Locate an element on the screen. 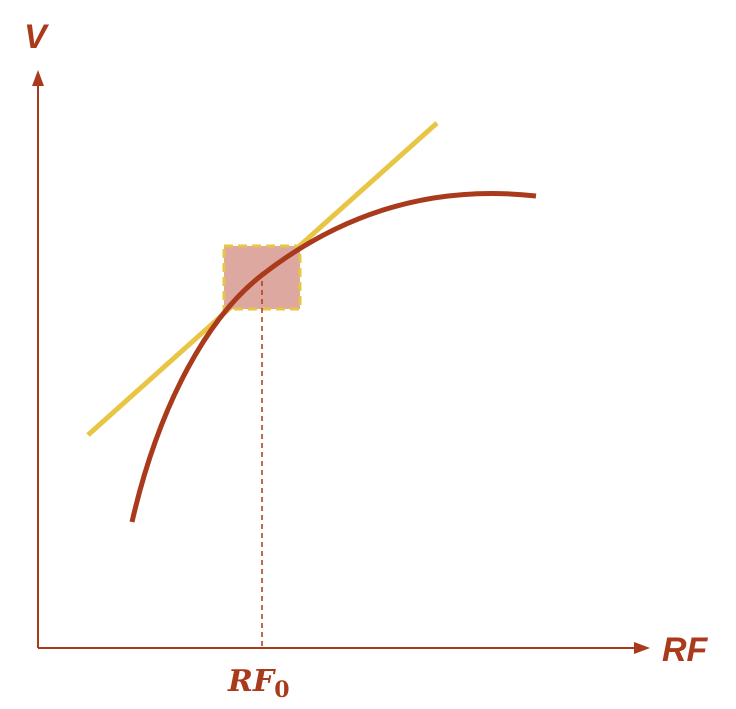 The height and width of the screenshot is (709, 736). point-label-subscript: 0 is located at coordinates (281, 690).